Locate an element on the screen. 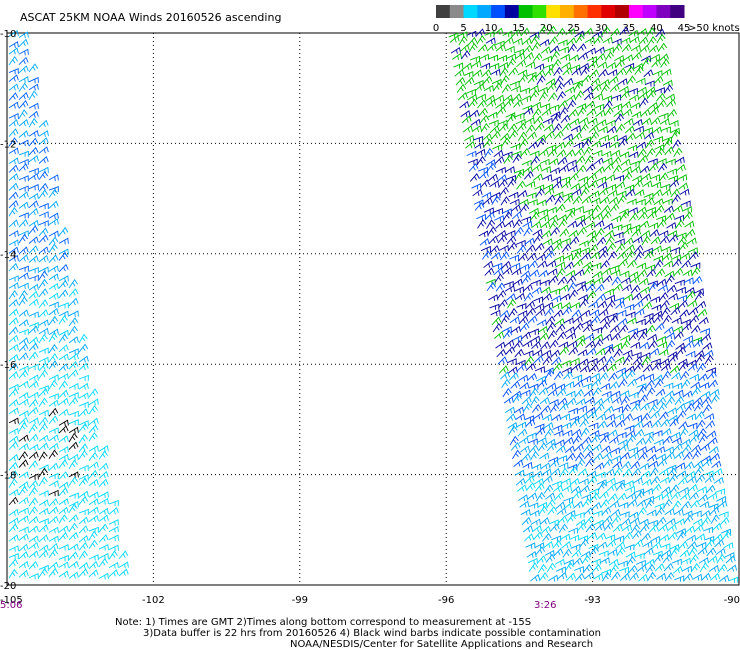 The width and height of the screenshot is (740, 650). legend-unit-label: >50 knots is located at coordinates (714, 28).